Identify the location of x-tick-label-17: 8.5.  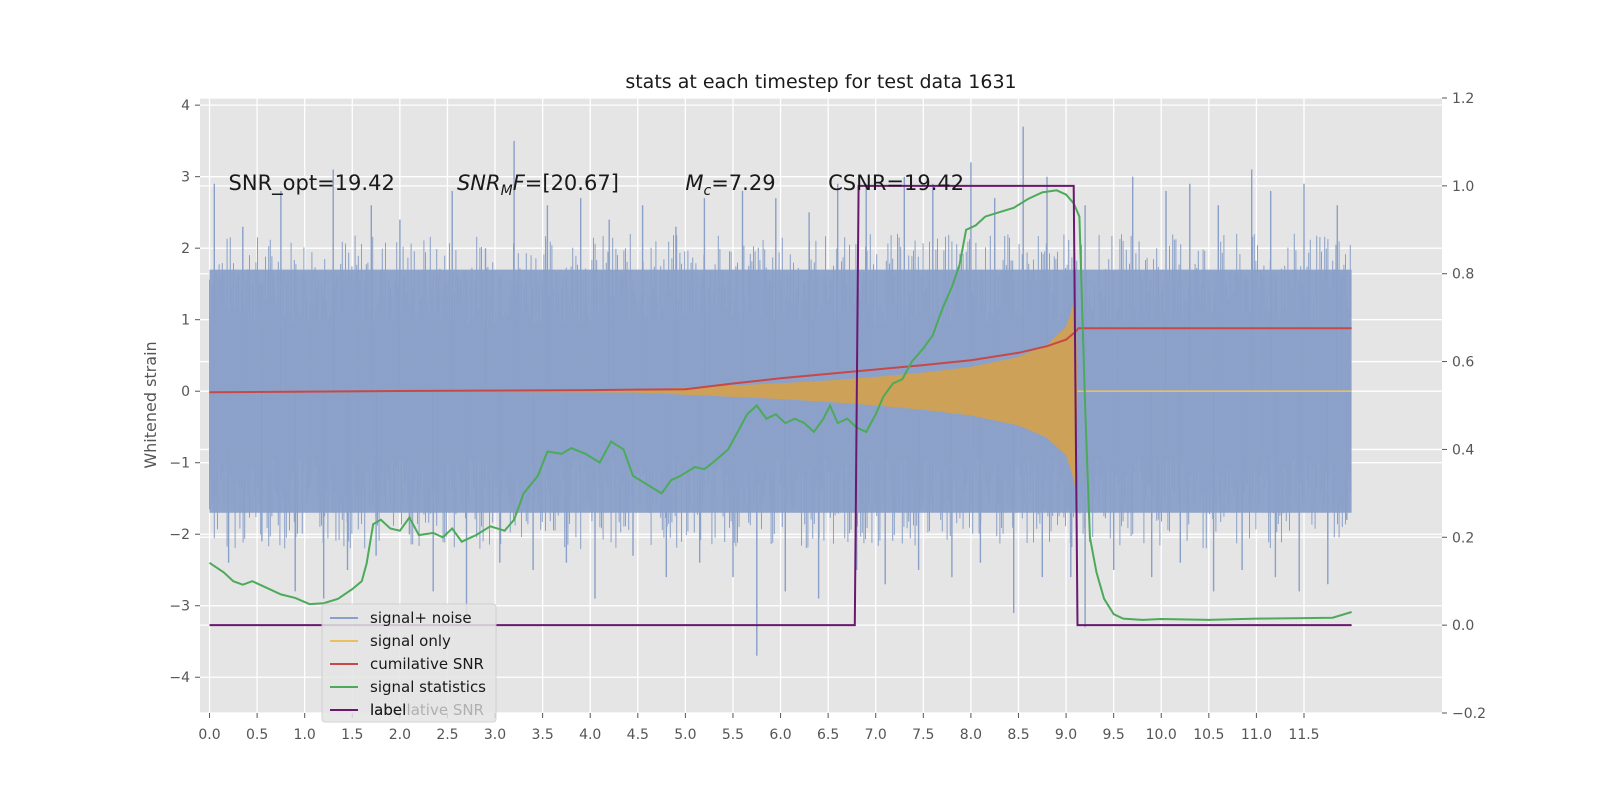
(1018, 735).